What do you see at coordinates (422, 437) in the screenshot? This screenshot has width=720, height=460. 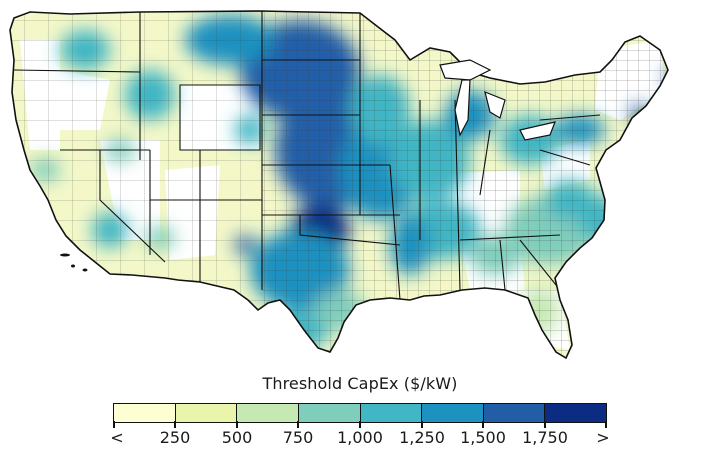 I see `legend-label-1250: 1,250` at bounding box center [422, 437].